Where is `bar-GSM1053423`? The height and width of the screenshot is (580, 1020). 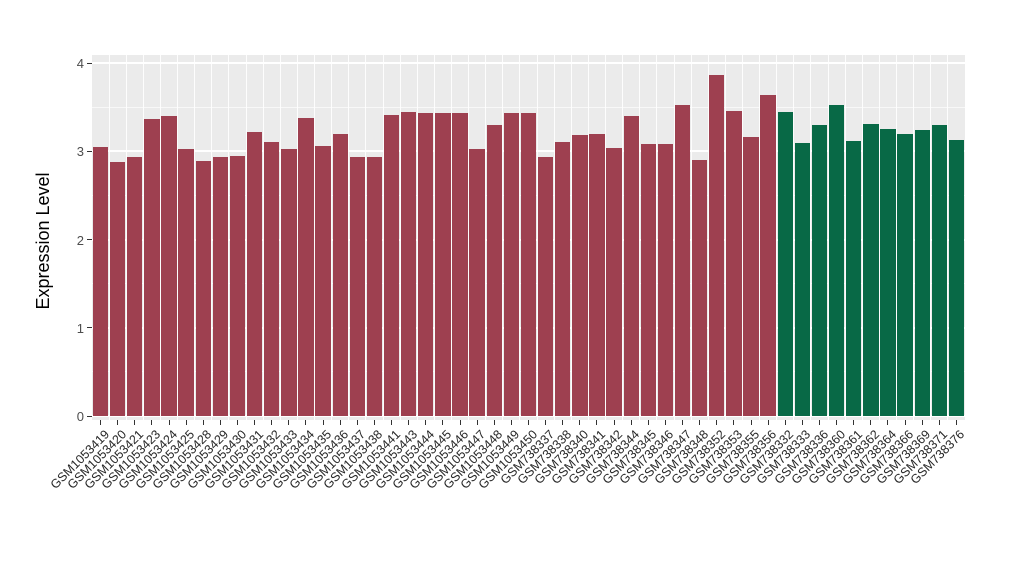 bar-GSM1053423 is located at coordinates (152, 267).